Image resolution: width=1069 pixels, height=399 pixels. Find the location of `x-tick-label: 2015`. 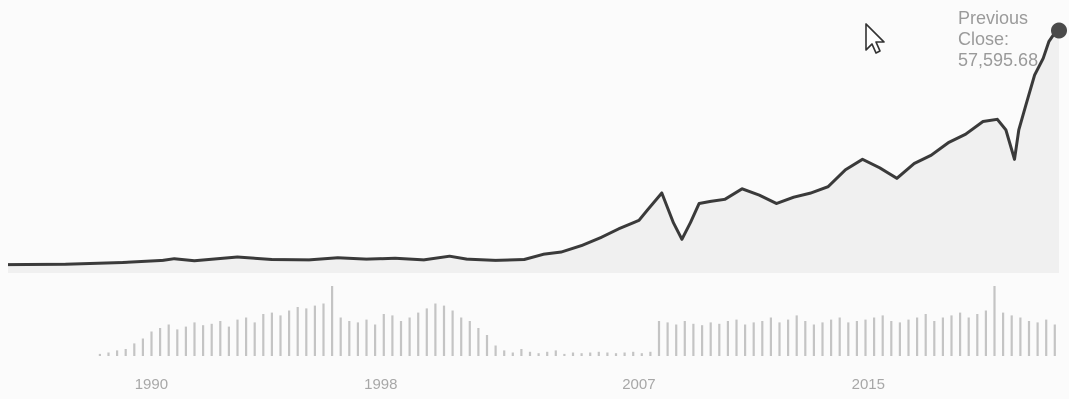

x-tick-label: 2015 is located at coordinates (868, 384).